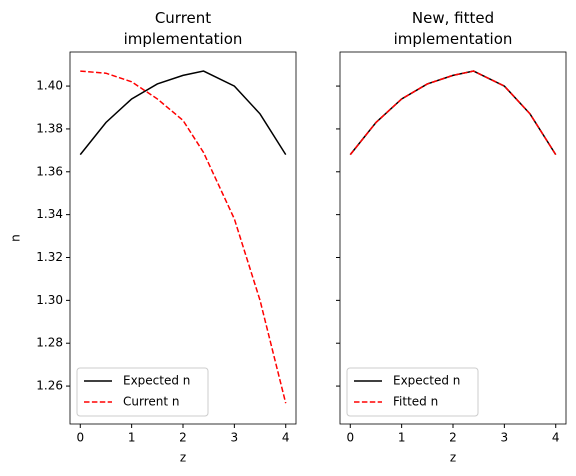 Image resolution: width=576 pixels, height=476 pixels. What do you see at coordinates (453, 28) in the screenshot?
I see `chart-title: New, fitted implementation` at bounding box center [453, 28].